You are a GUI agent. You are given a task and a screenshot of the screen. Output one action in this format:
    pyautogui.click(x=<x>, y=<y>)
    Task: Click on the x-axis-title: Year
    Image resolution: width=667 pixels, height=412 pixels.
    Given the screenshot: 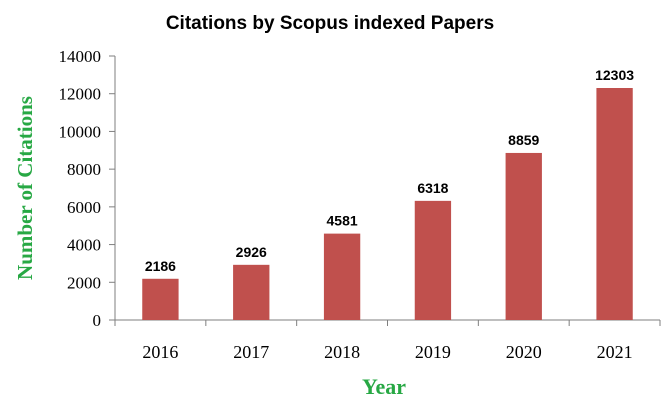 What is the action you would take?
    pyautogui.click(x=384, y=386)
    